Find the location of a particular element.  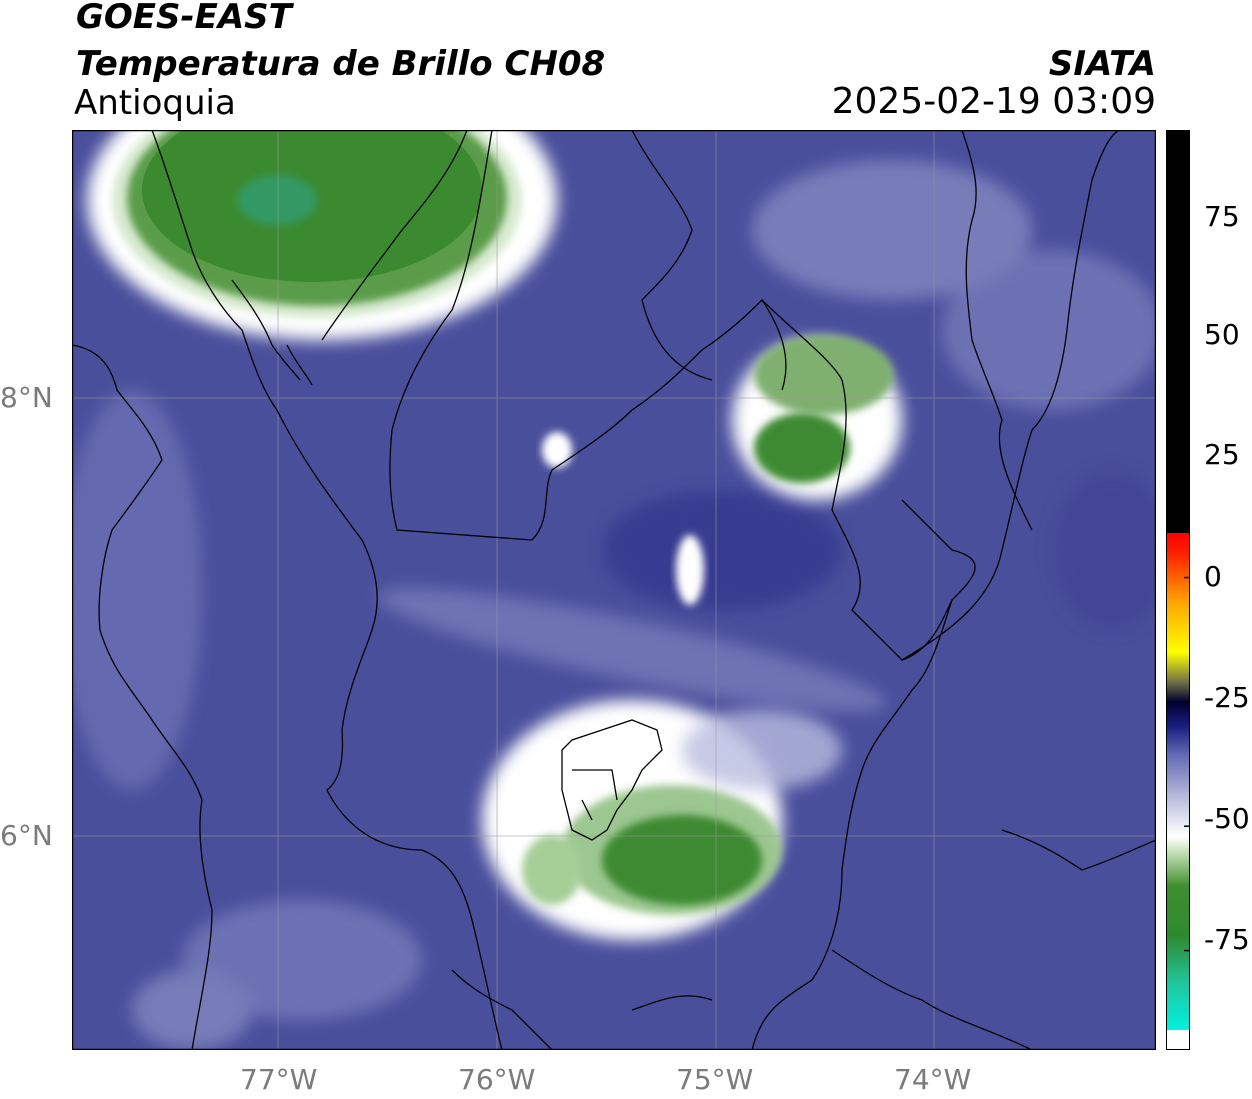

antioquia-north-border is located at coordinates (389, 729).